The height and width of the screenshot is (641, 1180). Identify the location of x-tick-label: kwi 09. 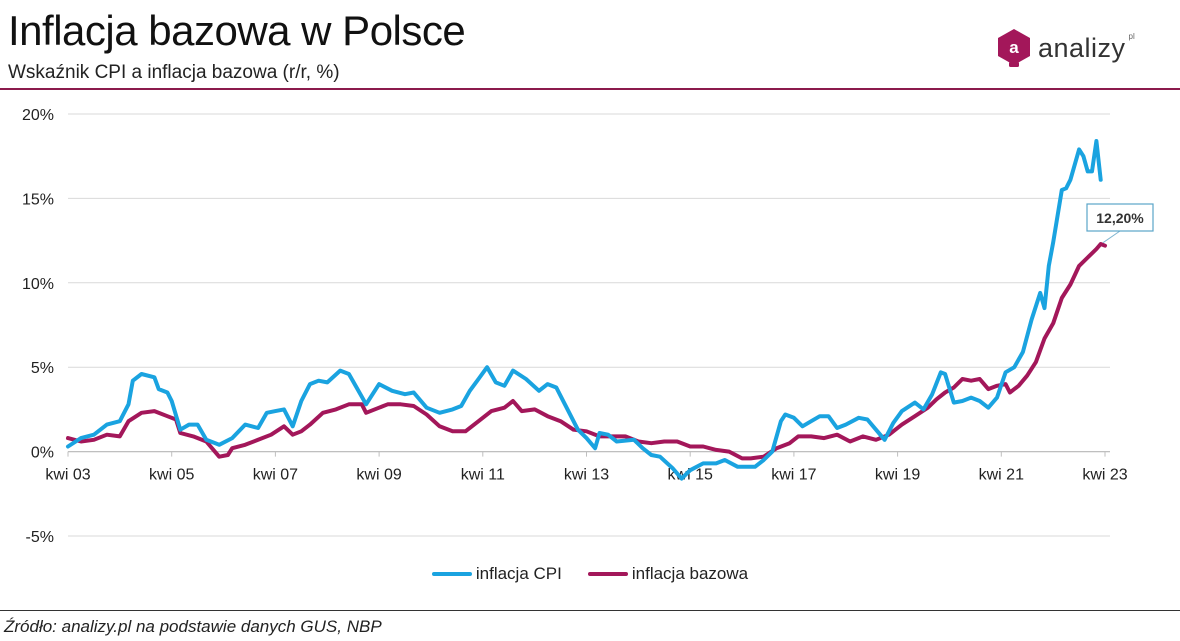
(378, 475).